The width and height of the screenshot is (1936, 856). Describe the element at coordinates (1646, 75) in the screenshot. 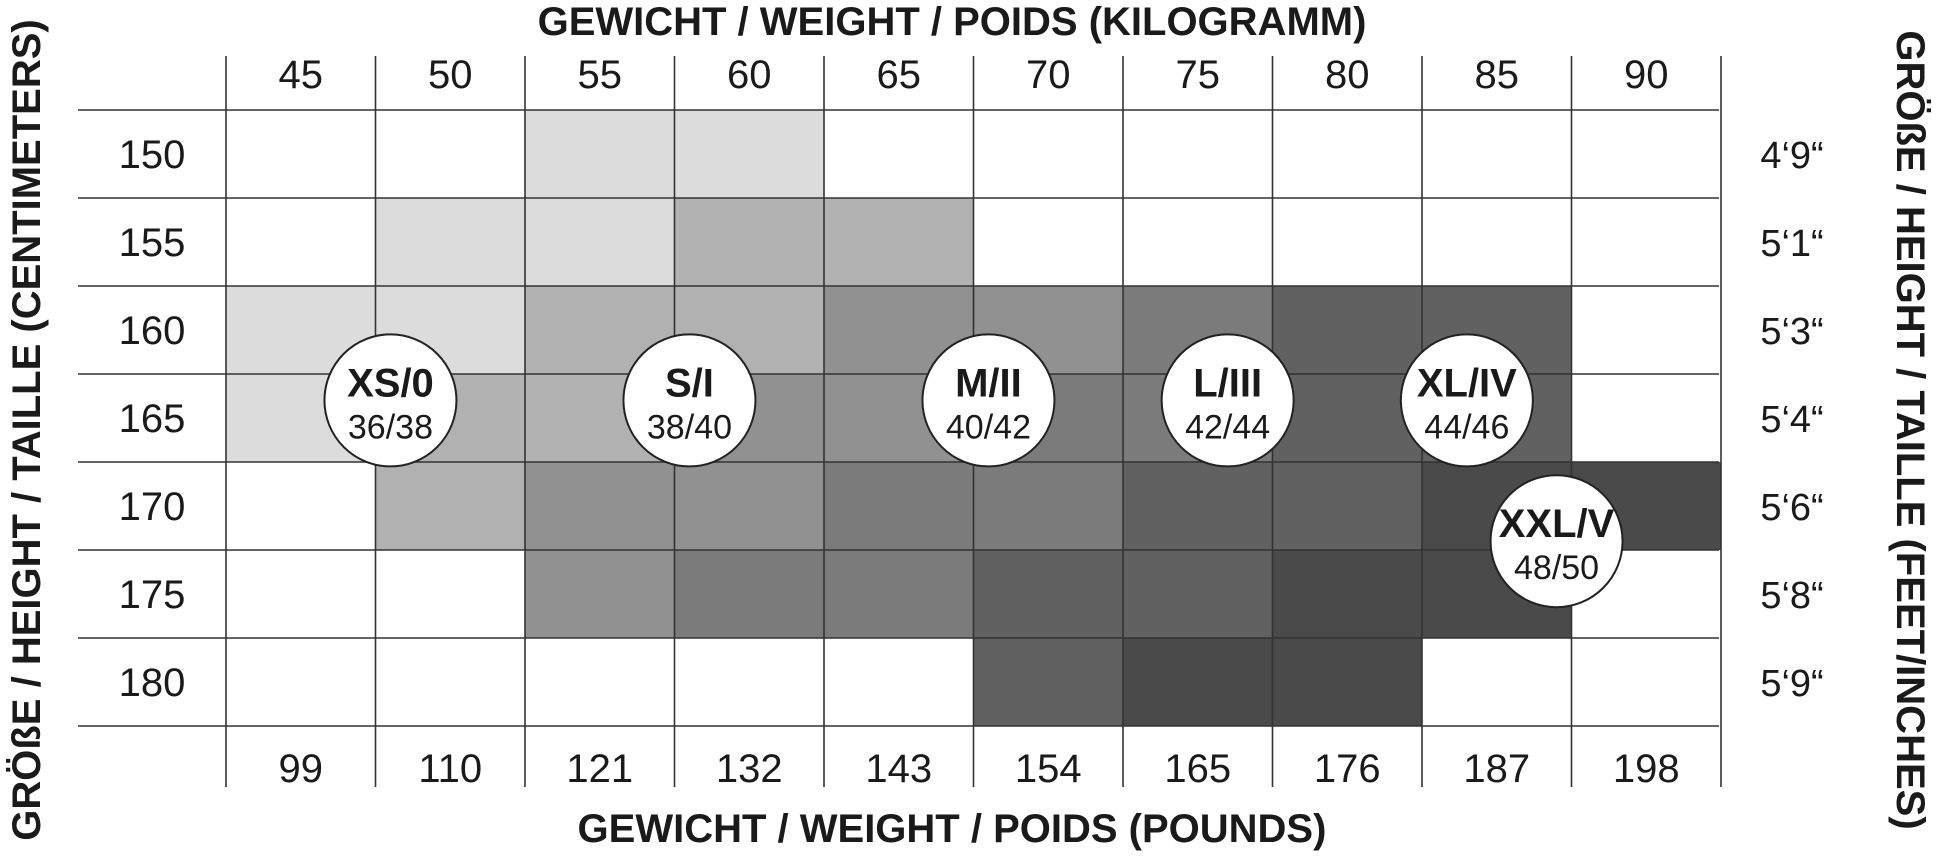

I see `tick-kg: 90` at that location.